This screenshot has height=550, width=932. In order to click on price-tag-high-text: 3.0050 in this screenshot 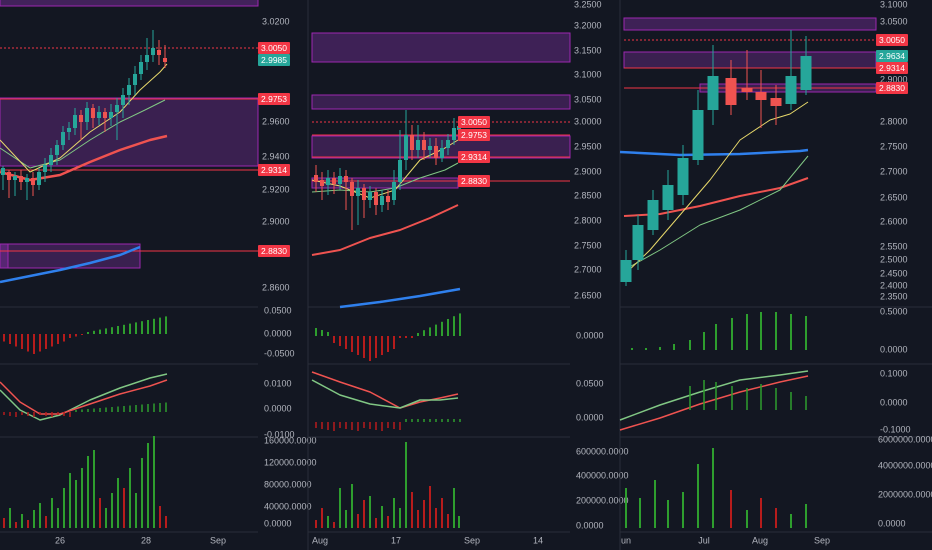, I will do `click(274, 48)`.